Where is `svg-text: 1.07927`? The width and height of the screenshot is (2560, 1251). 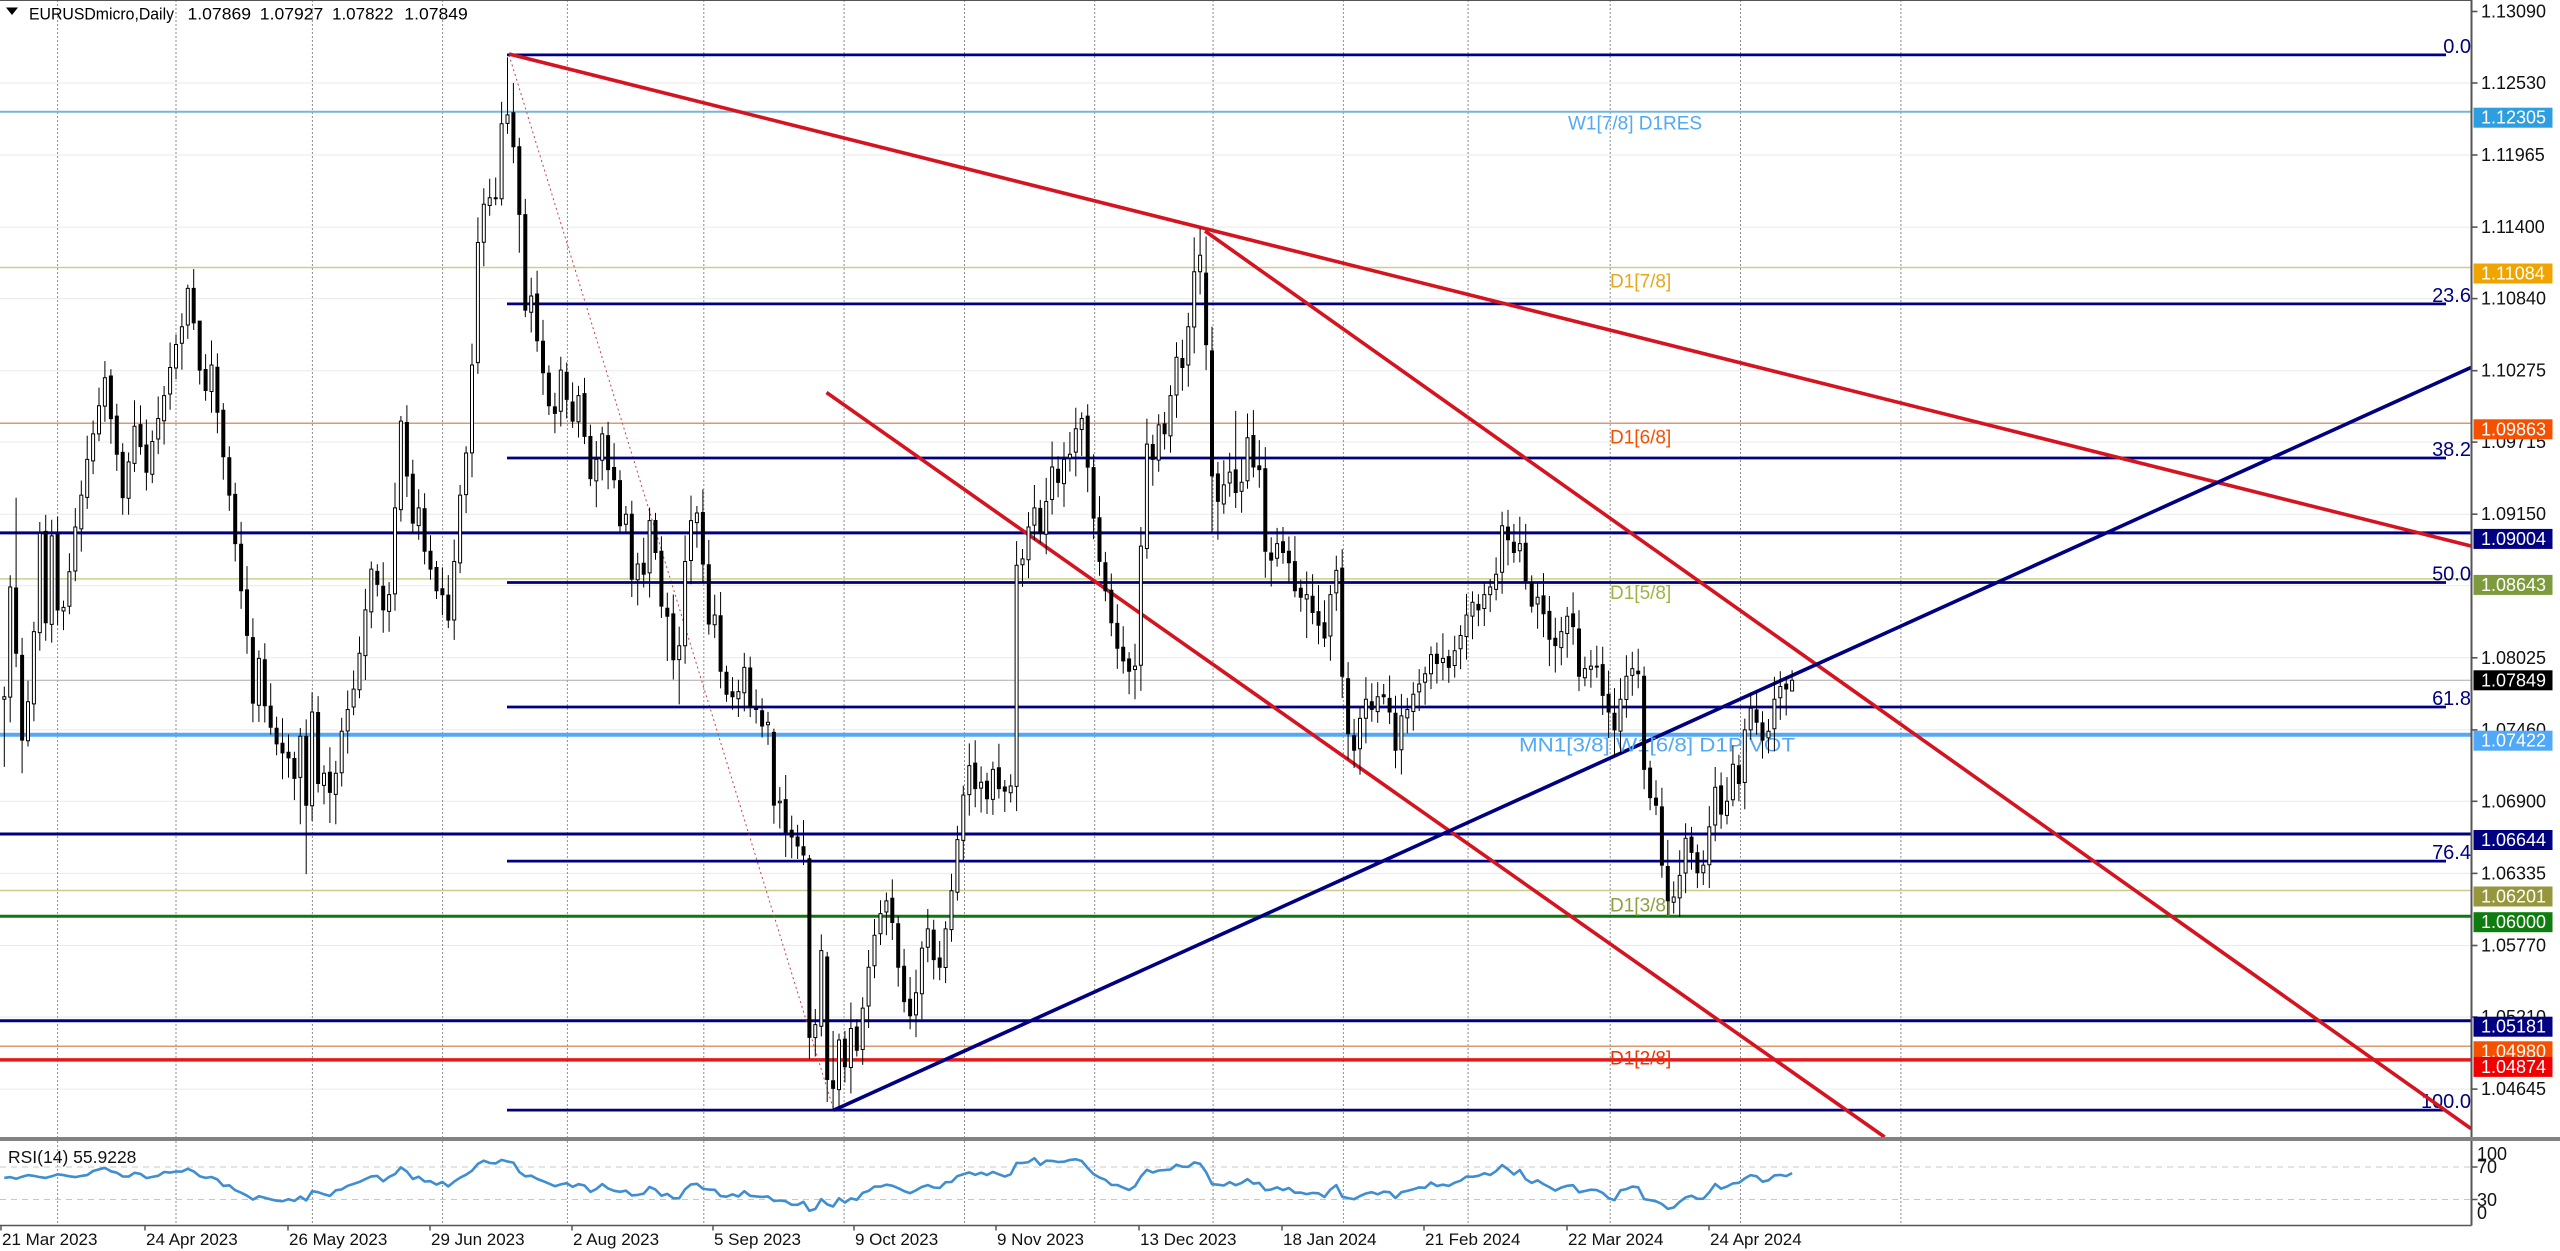 svg-text: 1.07927 is located at coordinates (292, 14).